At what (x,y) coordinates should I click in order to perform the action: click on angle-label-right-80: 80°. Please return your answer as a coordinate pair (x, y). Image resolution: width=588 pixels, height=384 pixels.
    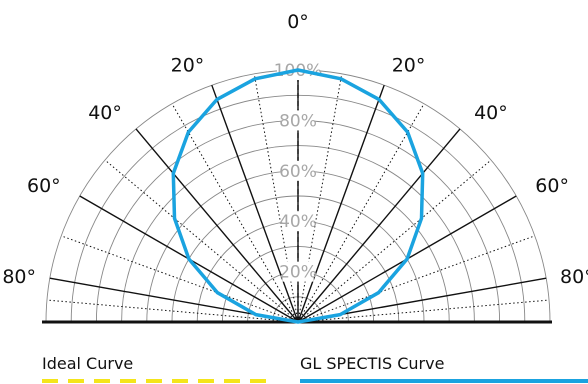
    Looking at the image, I should click on (574, 277).